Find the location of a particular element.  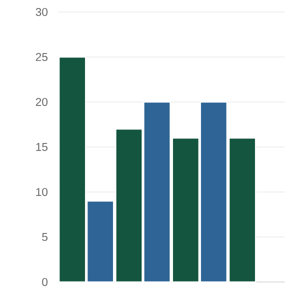

y-tick-label: 0 is located at coordinates (45, 282).